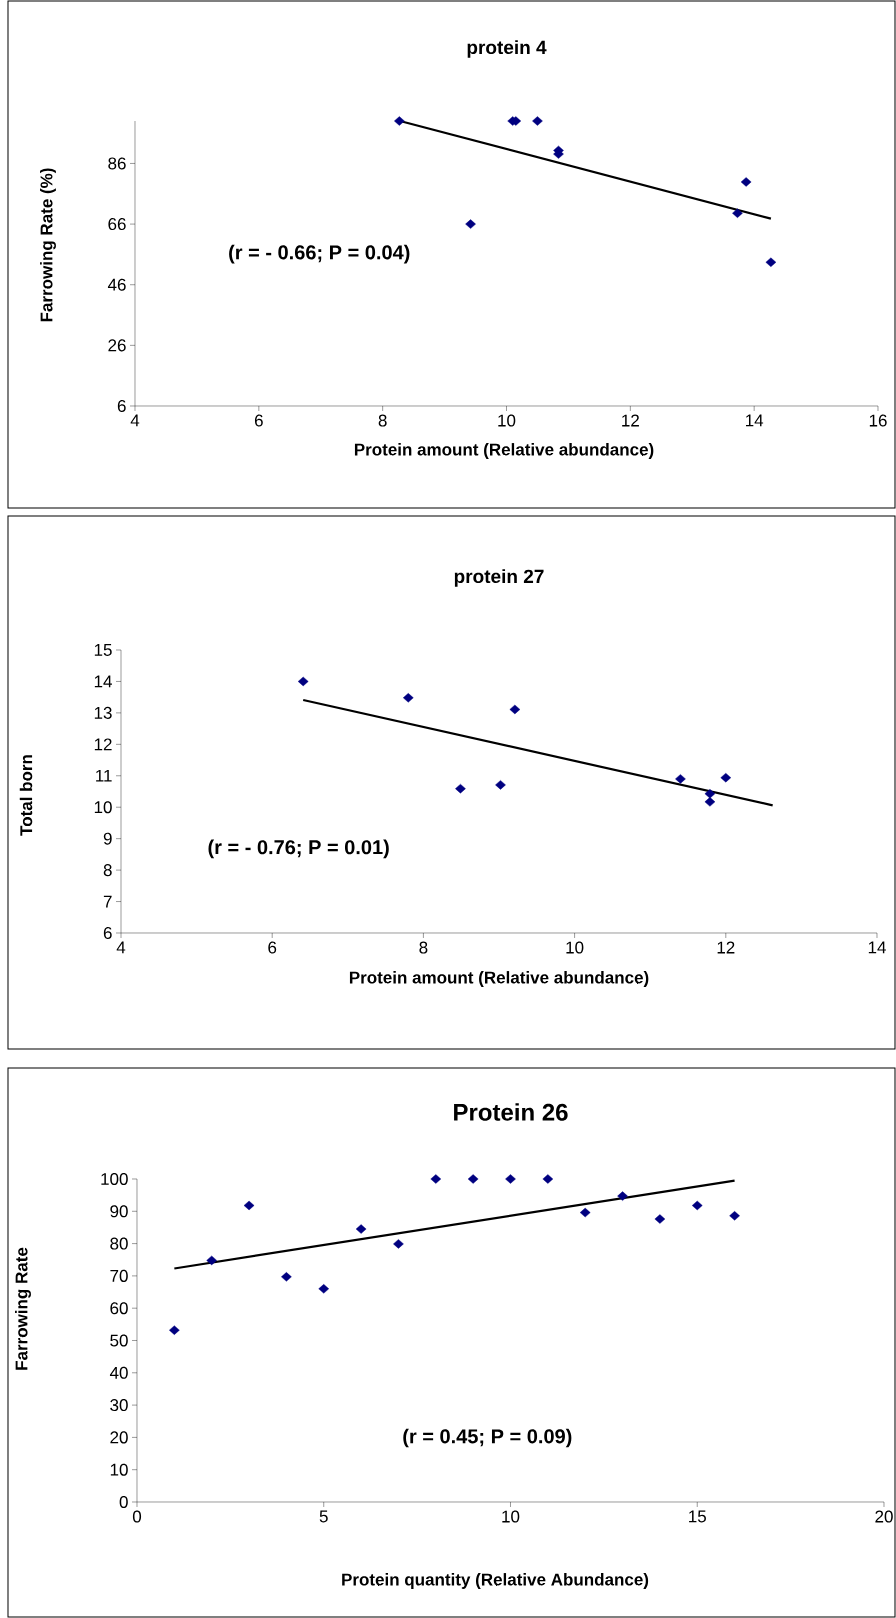 This screenshot has width=896, height=1618. Describe the element at coordinates (26, 795) in the screenshot. I see `y-axis-title: Total born` at that location.